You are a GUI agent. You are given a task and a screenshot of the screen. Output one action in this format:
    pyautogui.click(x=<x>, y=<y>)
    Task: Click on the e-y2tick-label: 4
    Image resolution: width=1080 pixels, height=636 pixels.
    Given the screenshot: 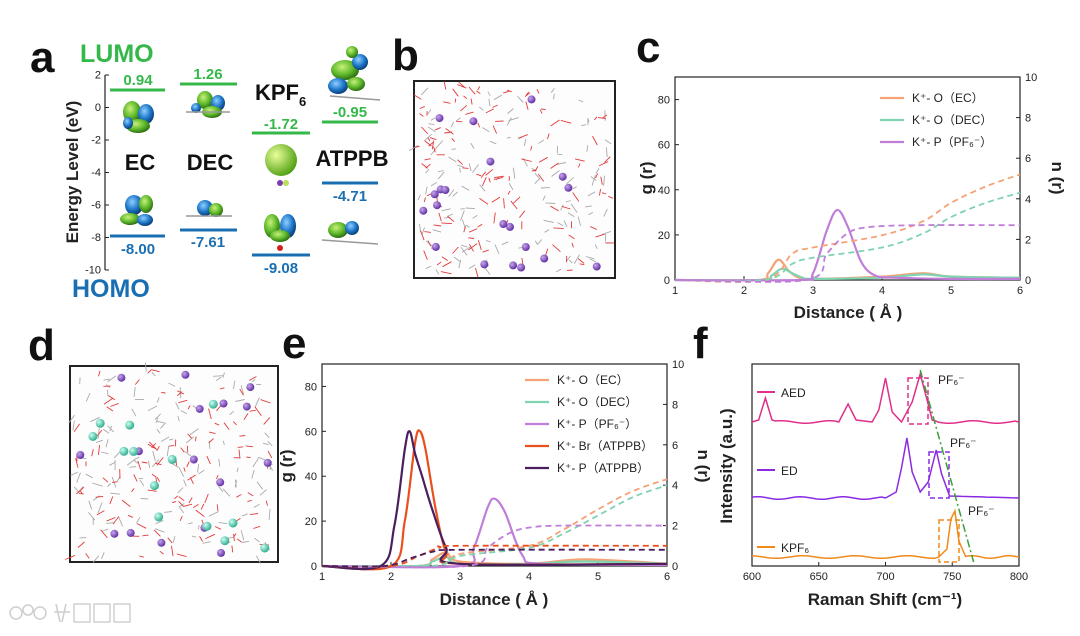 What is the action you would take?
    pyautogui.click(x=675, y=486)
    